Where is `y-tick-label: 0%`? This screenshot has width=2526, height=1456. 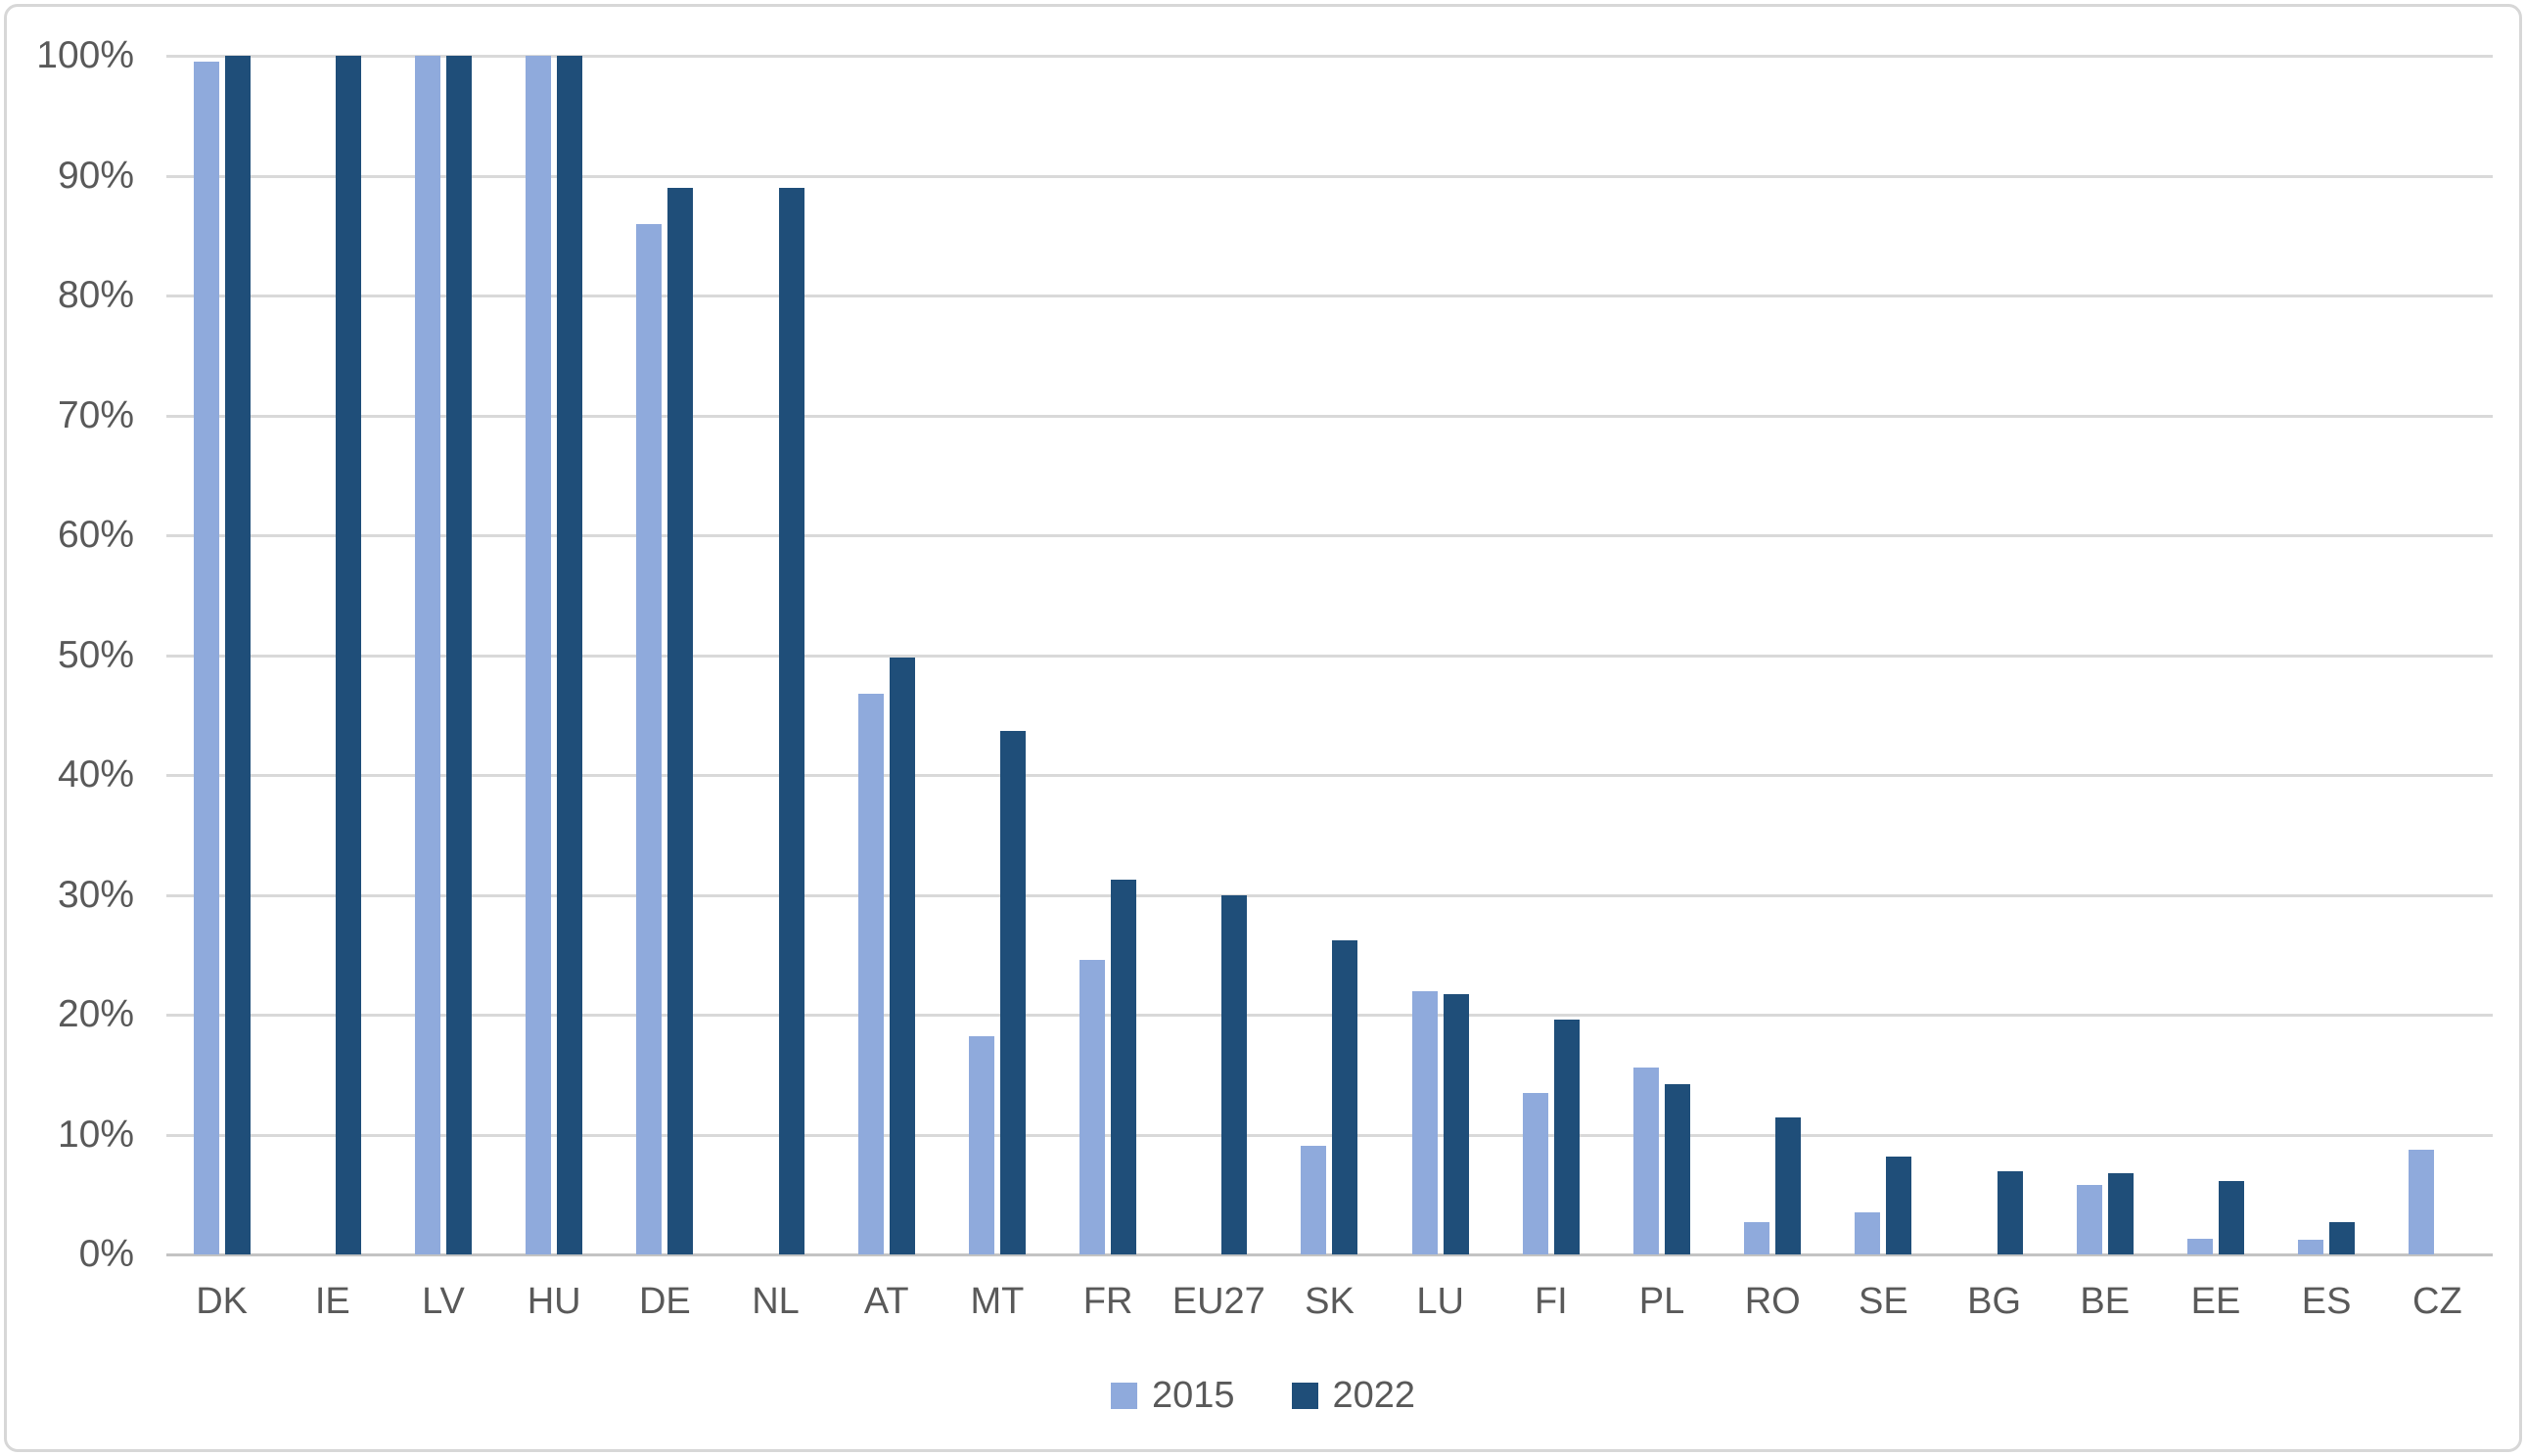 y-tick-label: 0% is located at coordinates (106, 1254).